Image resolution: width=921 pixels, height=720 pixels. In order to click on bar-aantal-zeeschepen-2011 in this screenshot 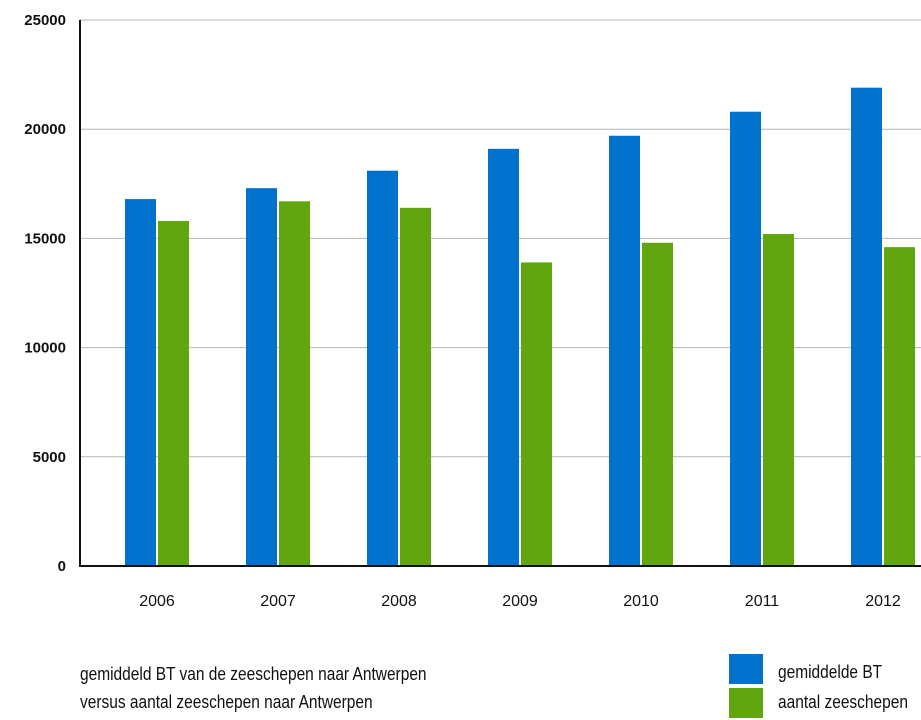, I will do `click(778, 400)`.